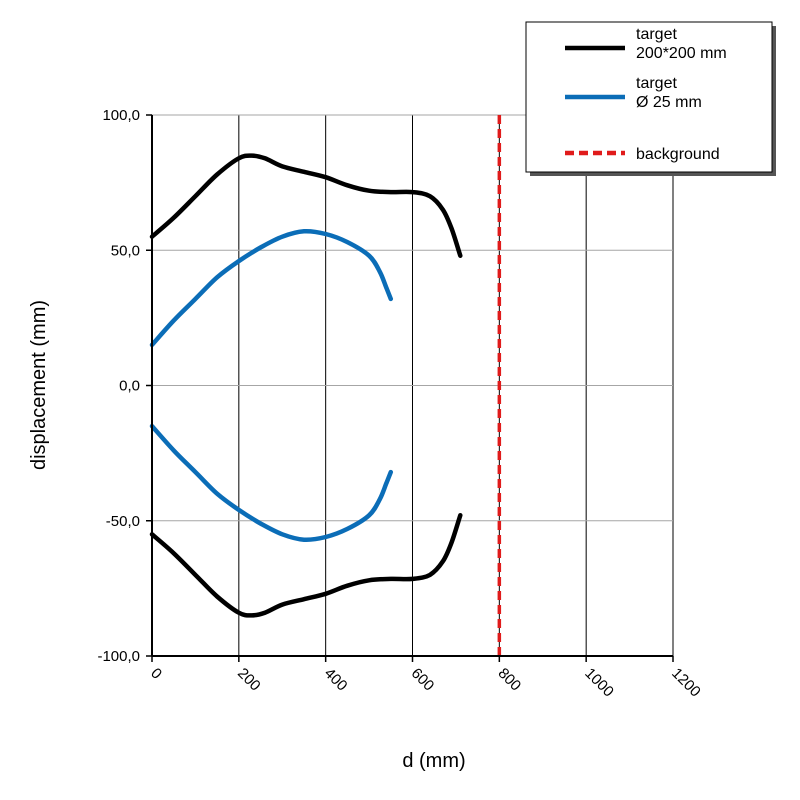 The height and width of the screenshot is (800, 800). What do you see at coordinates (249, 680) in the screenshot?
I see `x-tick-label: 200` at bounding box center [249, 680].